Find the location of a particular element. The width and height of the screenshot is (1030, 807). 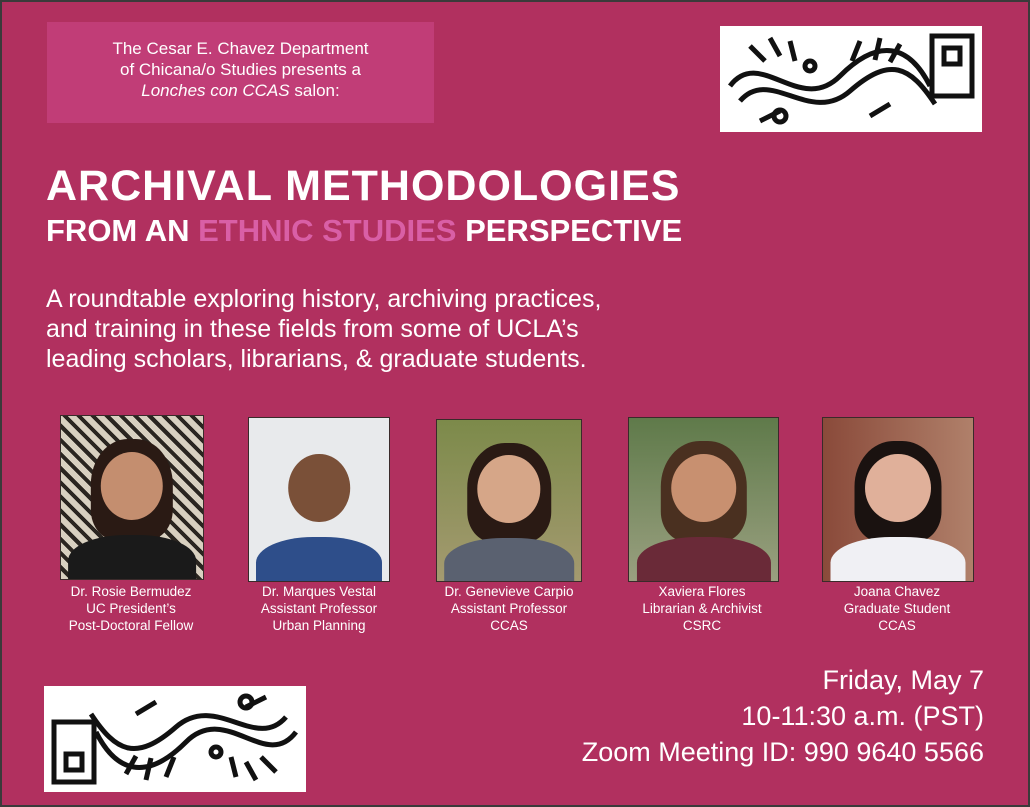

speaker-affiliation: Post-Doctoral Fellow is located at coordinates (131, 625).